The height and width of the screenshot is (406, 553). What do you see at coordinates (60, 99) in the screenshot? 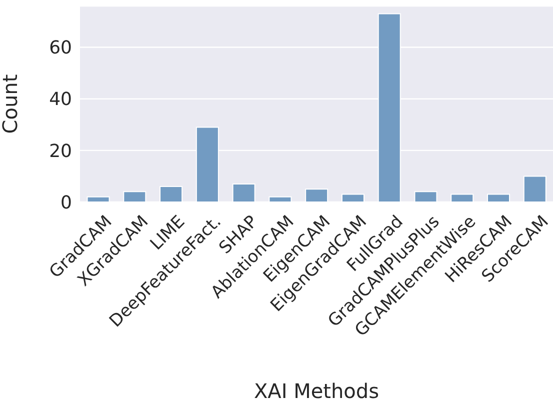
I see `y-tick-label: 40` at bounding box center [60, 99].